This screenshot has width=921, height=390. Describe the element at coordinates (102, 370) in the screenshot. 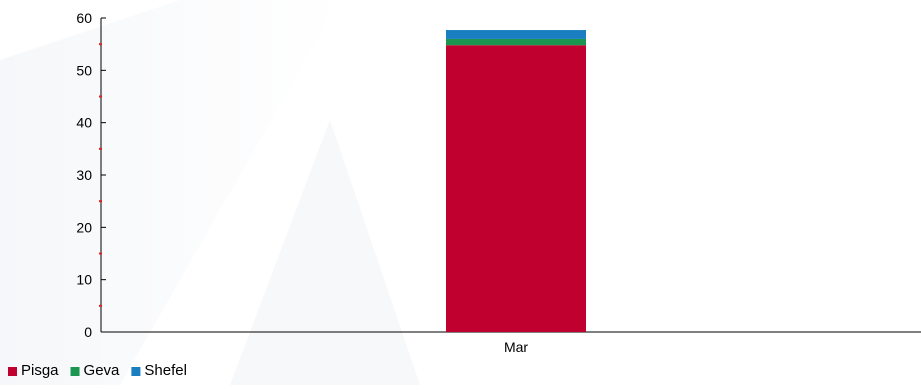

I see `legend-label-geva: Geva` at that location.